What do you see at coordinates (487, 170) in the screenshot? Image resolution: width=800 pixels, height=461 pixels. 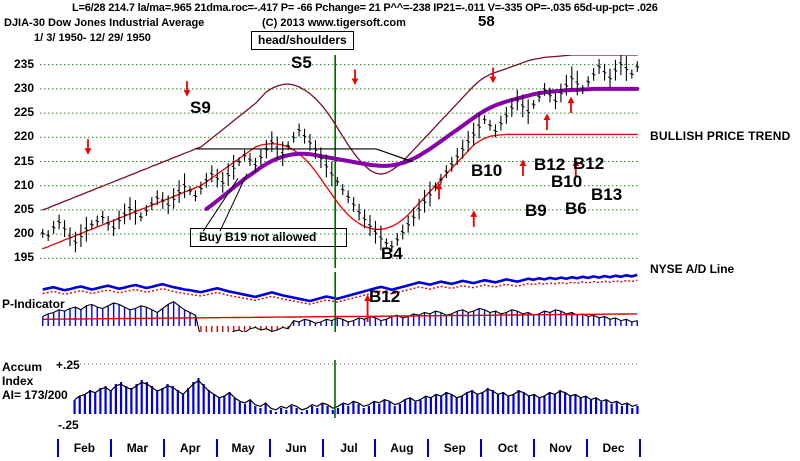 I see `signal-label-b10-3: B10` at bounding box center [487, 170].